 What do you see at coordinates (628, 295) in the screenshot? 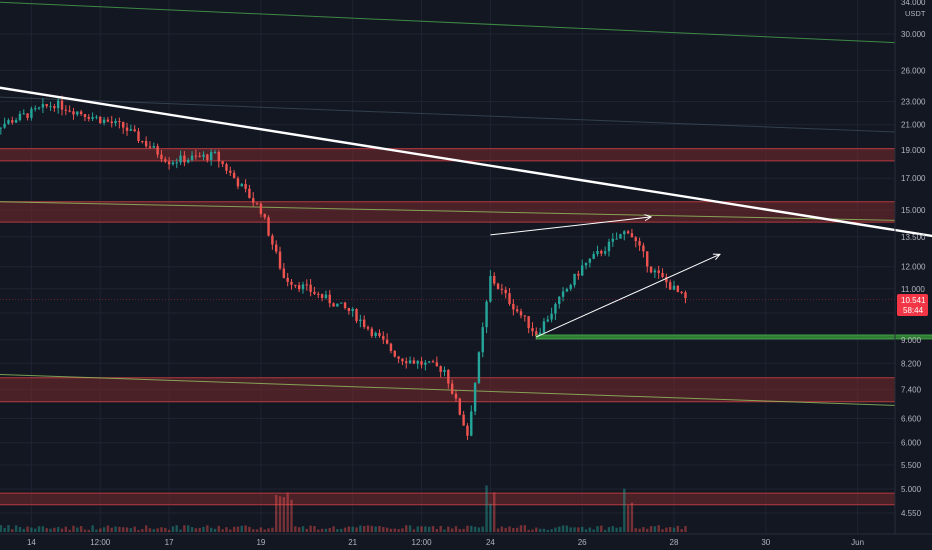
I see `wedge-lower-arrow` at bounding box center [628, 295].